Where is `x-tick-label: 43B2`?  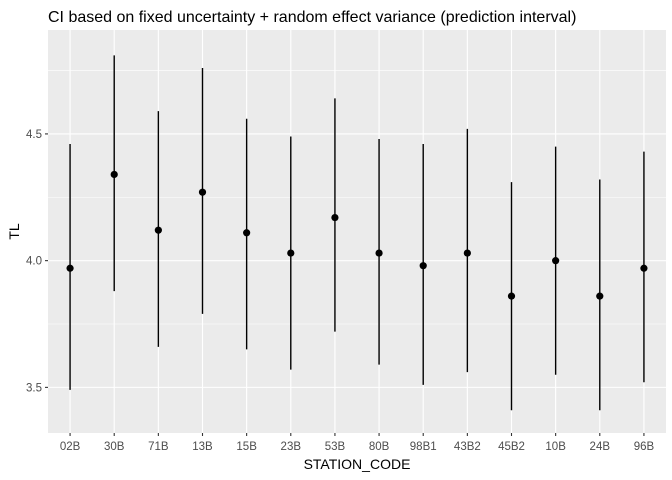
x-tick-label: 43B2 is located at coordinates (467, 447).